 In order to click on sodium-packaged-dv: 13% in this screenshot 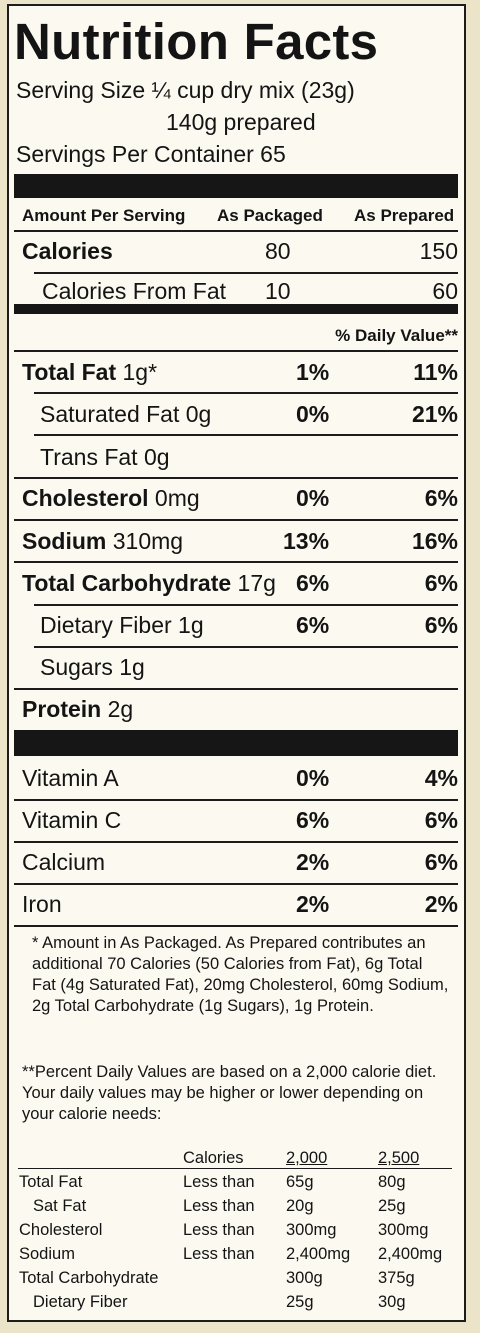, I will do `click(306, 541)`.